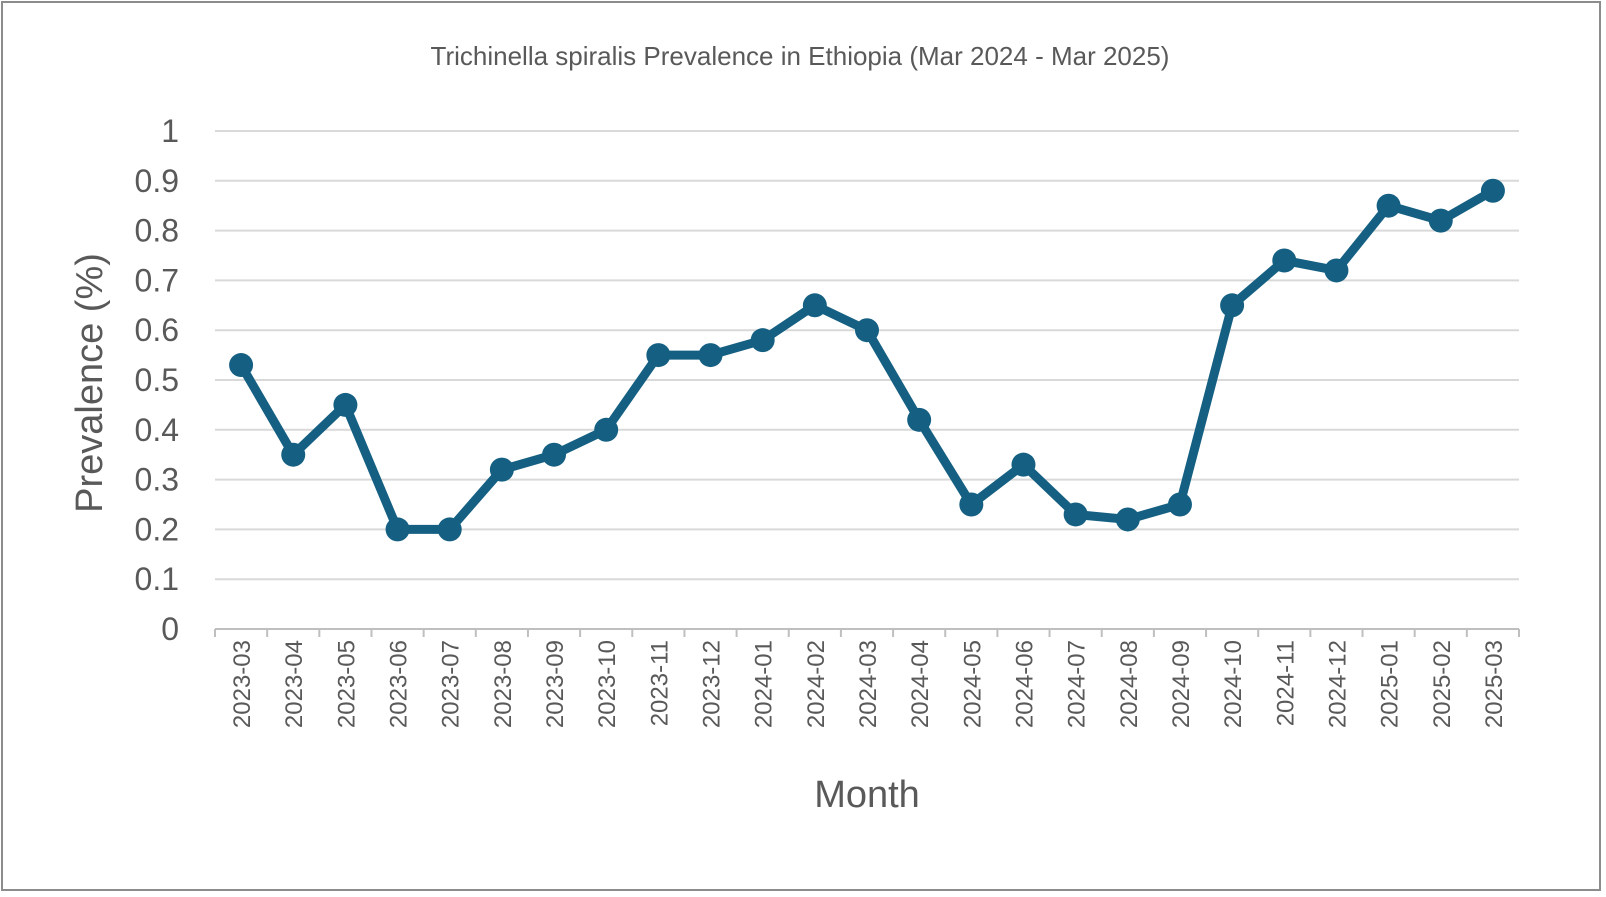 The width and height of the screenshot is (1606, 897). Describe the element at coordinates (157, 430) in the screenshot. I see `y-tick-label: 0.4` at that location.